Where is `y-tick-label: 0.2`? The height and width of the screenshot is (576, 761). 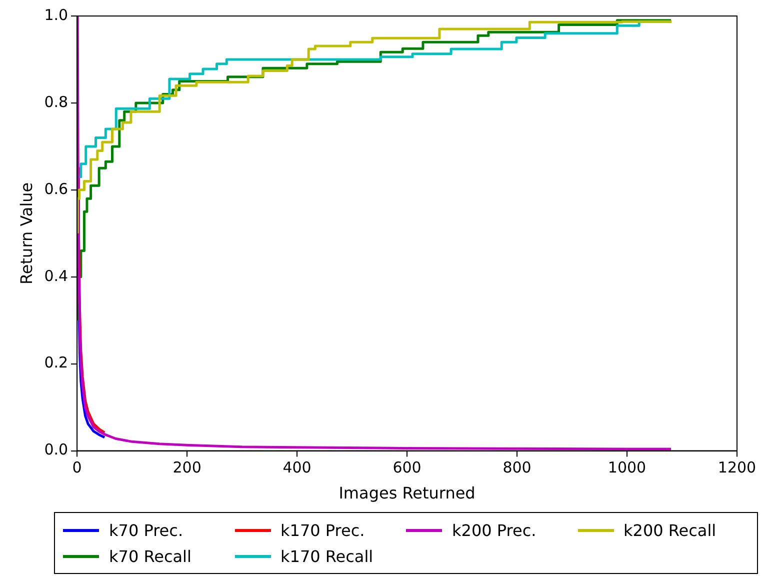
y-tick-label: 0.2 is located at coordinates (56, 363).